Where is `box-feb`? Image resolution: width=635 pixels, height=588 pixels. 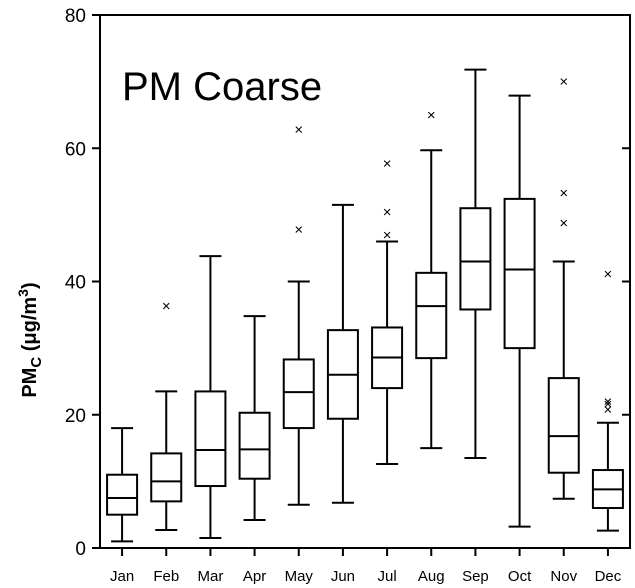
box-feb is located at coordinates (166, 477).